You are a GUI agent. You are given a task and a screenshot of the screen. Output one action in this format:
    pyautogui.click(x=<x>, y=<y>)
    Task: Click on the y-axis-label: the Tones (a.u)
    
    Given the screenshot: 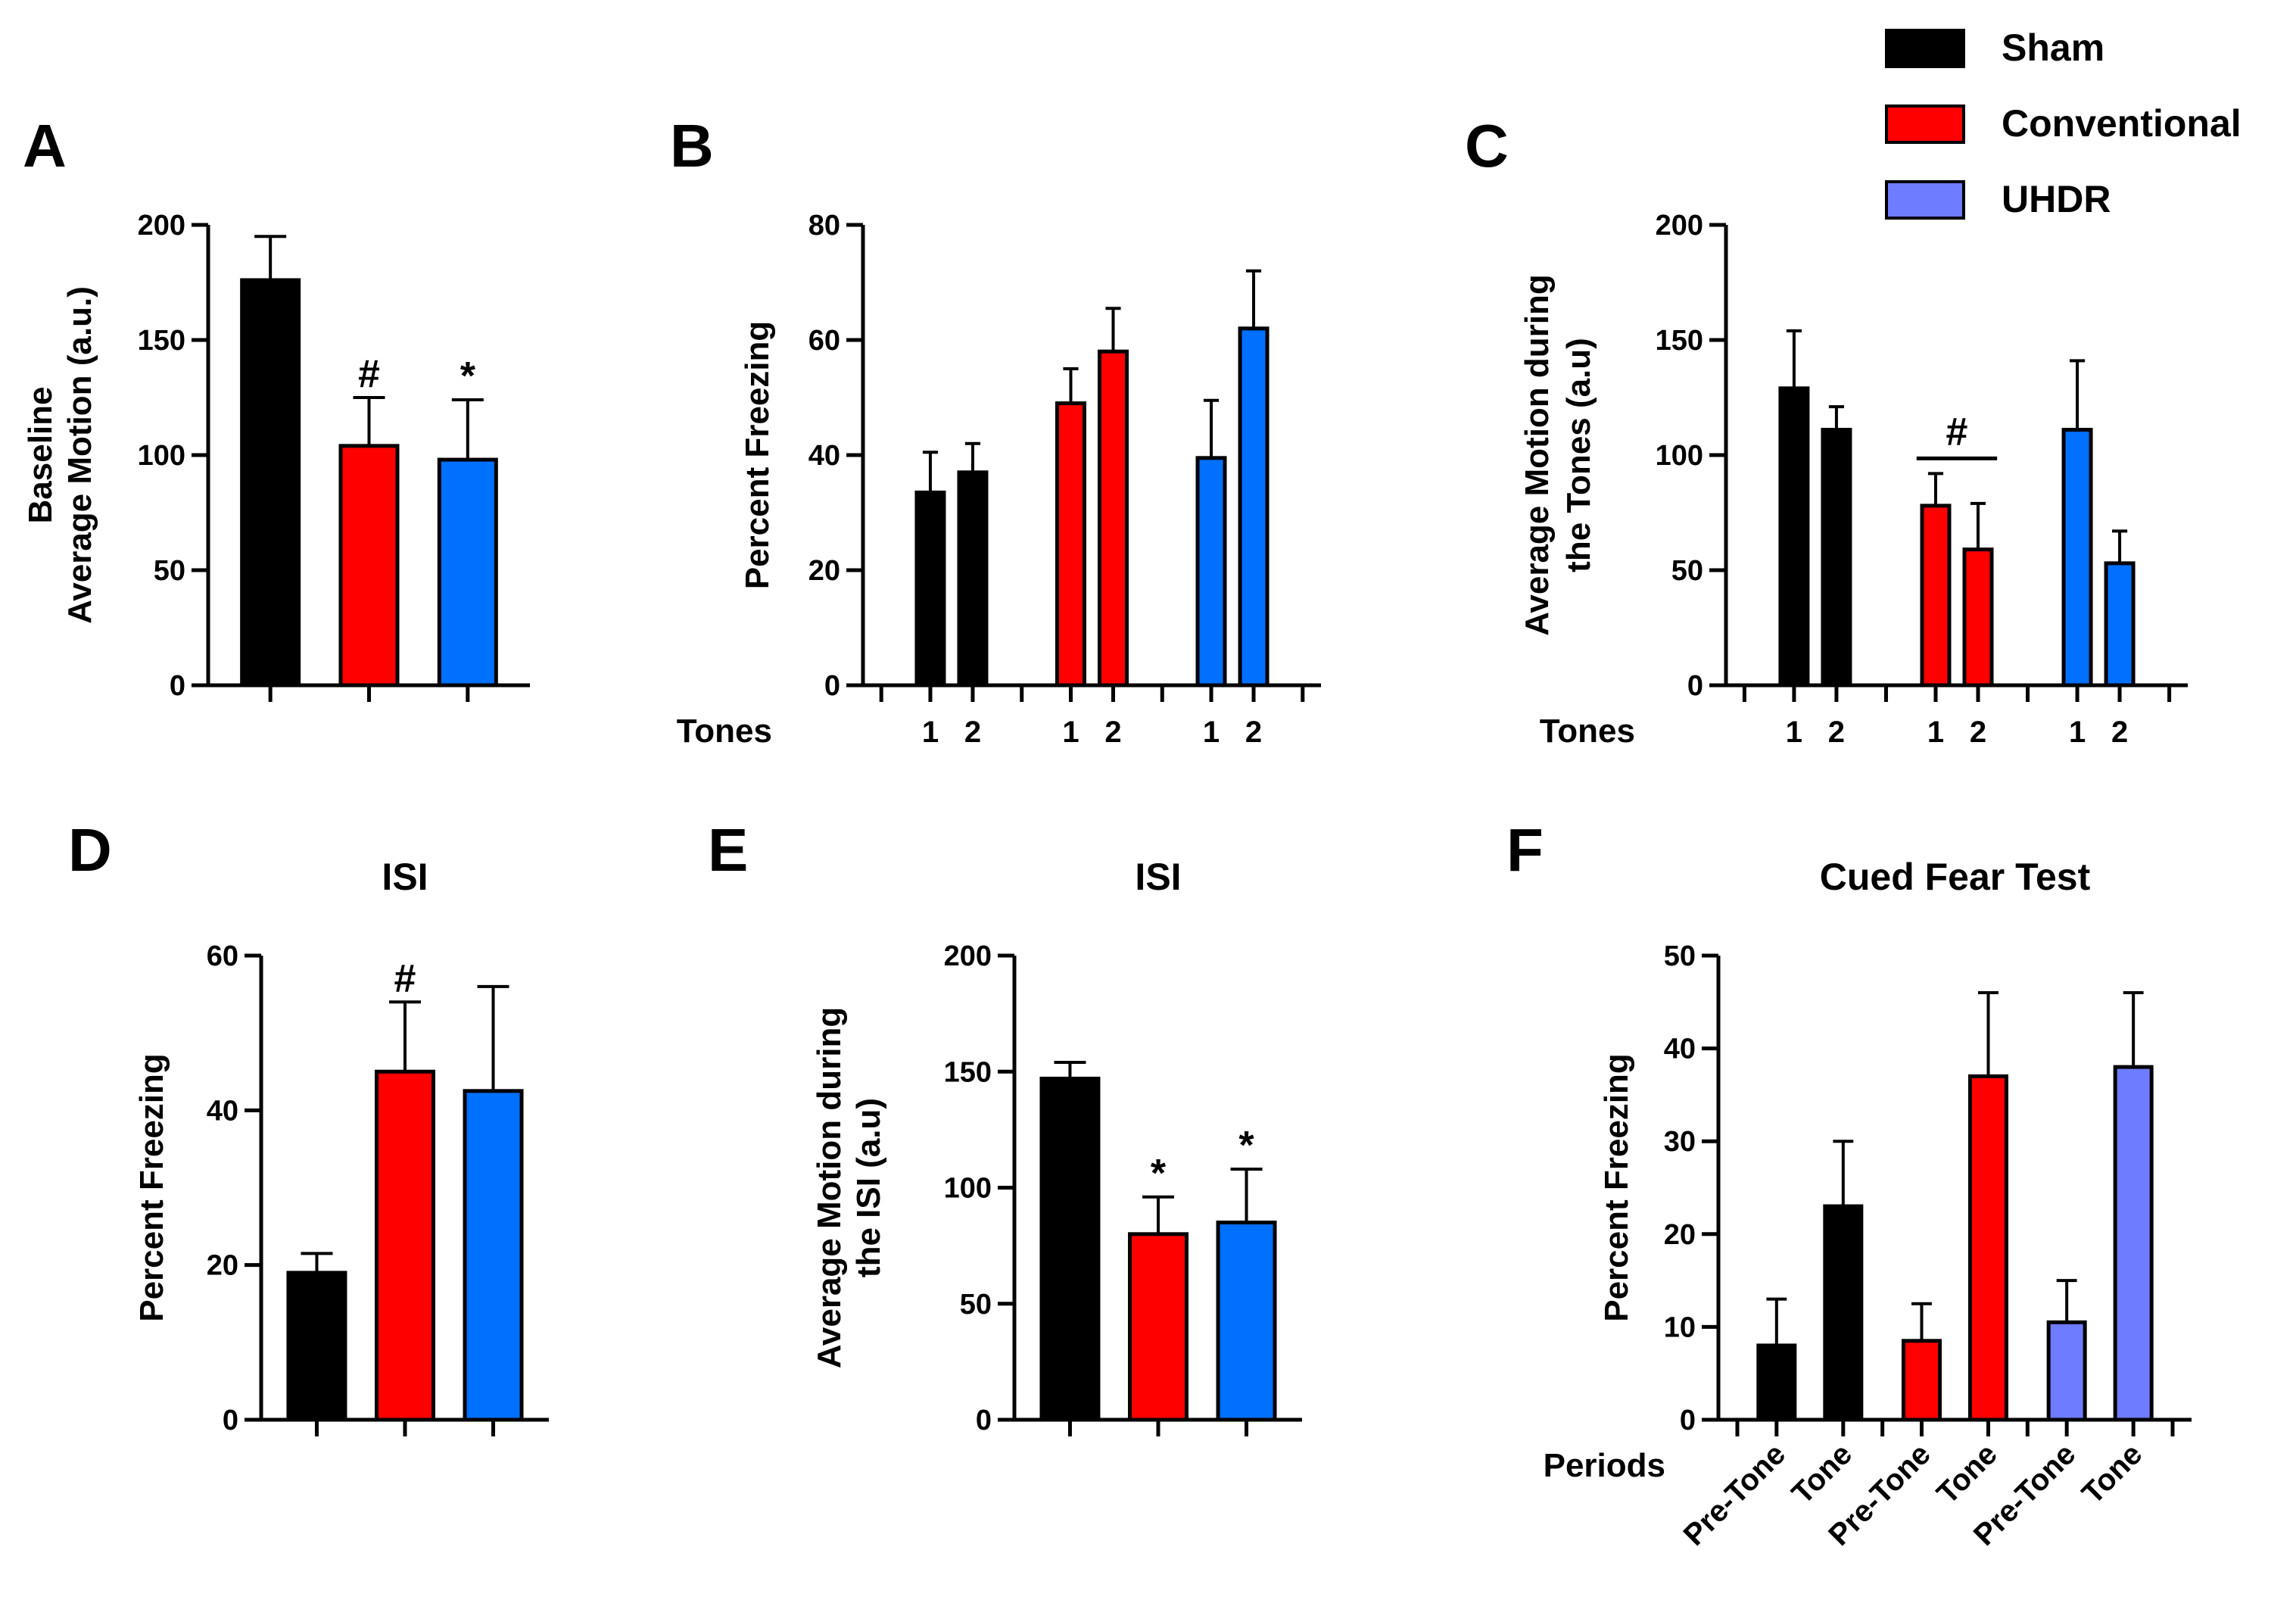 What is the action you would take?
    pyautogui.click(x=1578, y=455)
    